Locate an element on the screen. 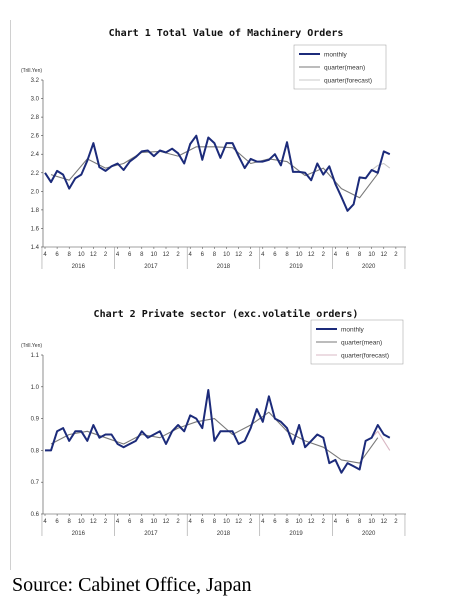 Image resolution: width=450 pixels, height=613 pixels. chart-1-ytick-label: 1.6 is located at coordinates (35, 229).